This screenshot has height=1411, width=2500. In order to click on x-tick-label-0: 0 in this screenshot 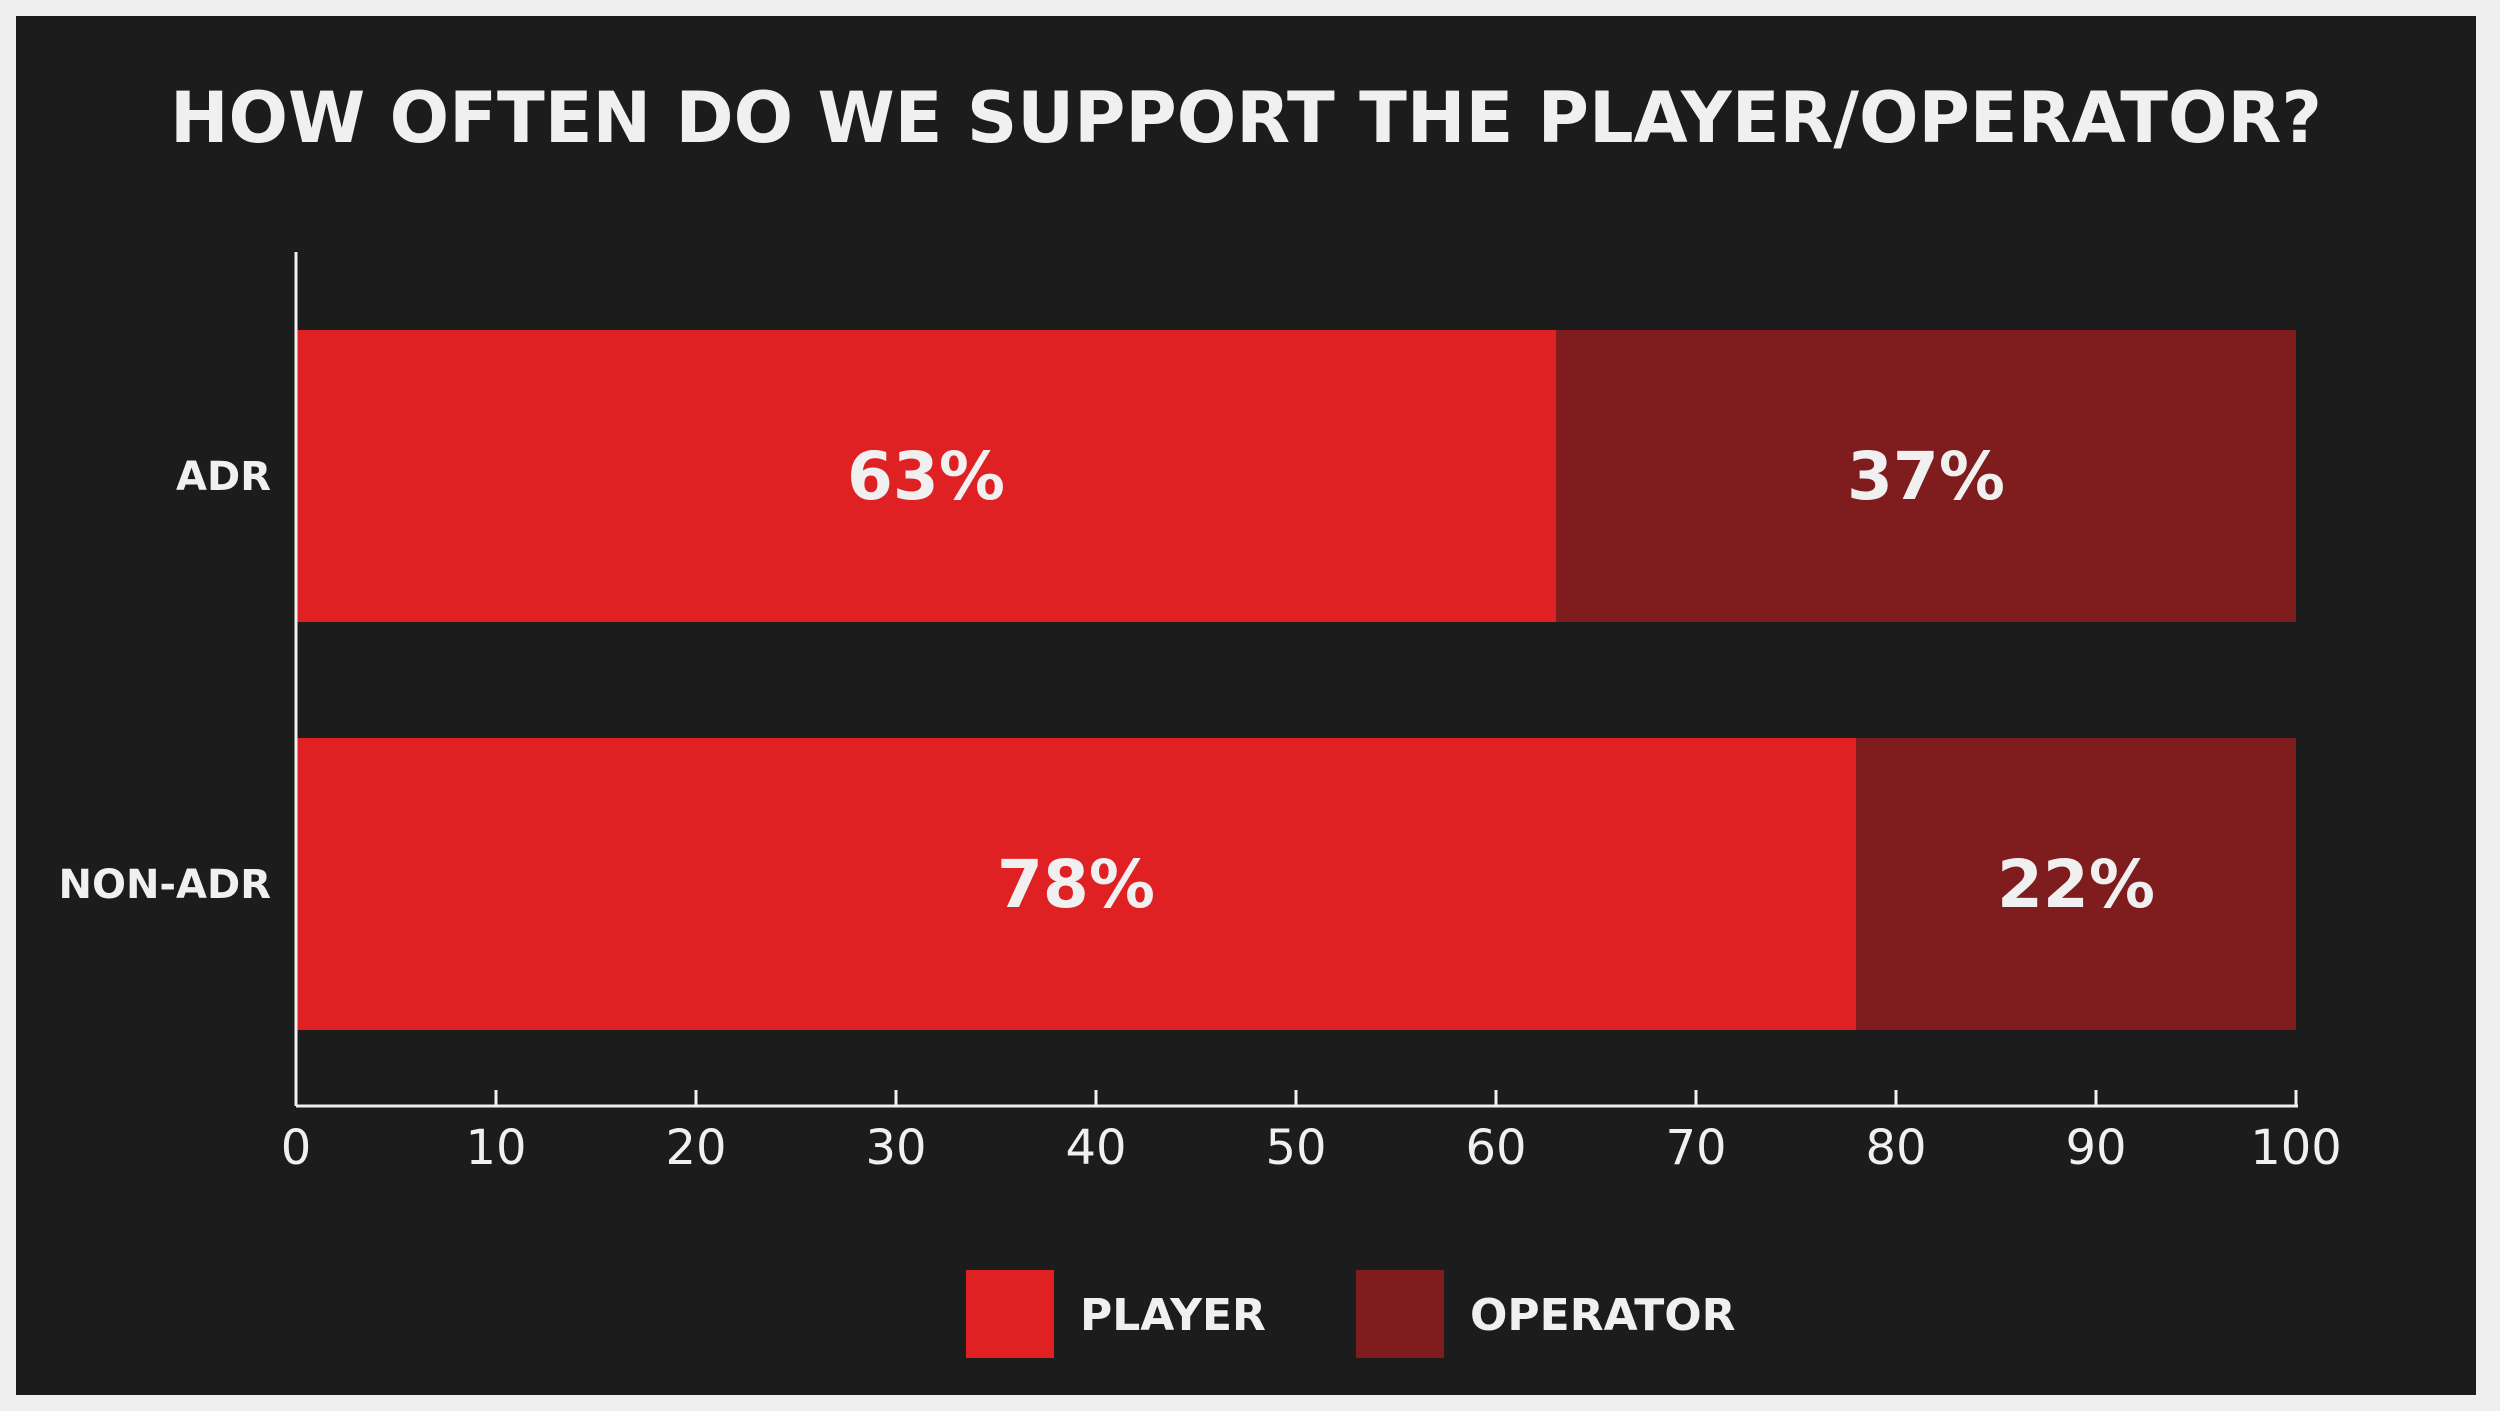, I will do `click(296, 1148)`.